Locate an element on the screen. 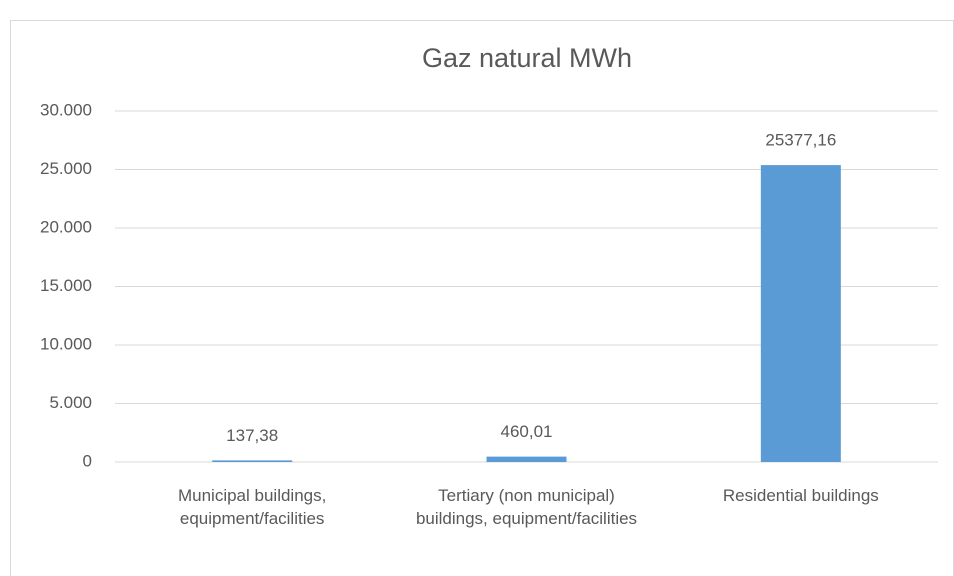 The width and height of the screenshot is (954, 576). y-tick-label: 5.000 is located at coordinates (70, 402).